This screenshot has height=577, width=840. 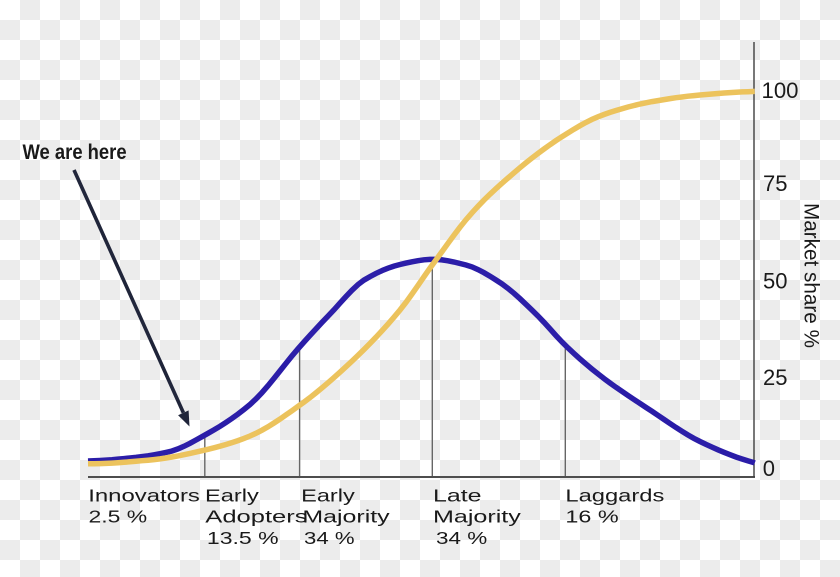 I want to click on svg-text: Laggards, so click(x=614, y=496).